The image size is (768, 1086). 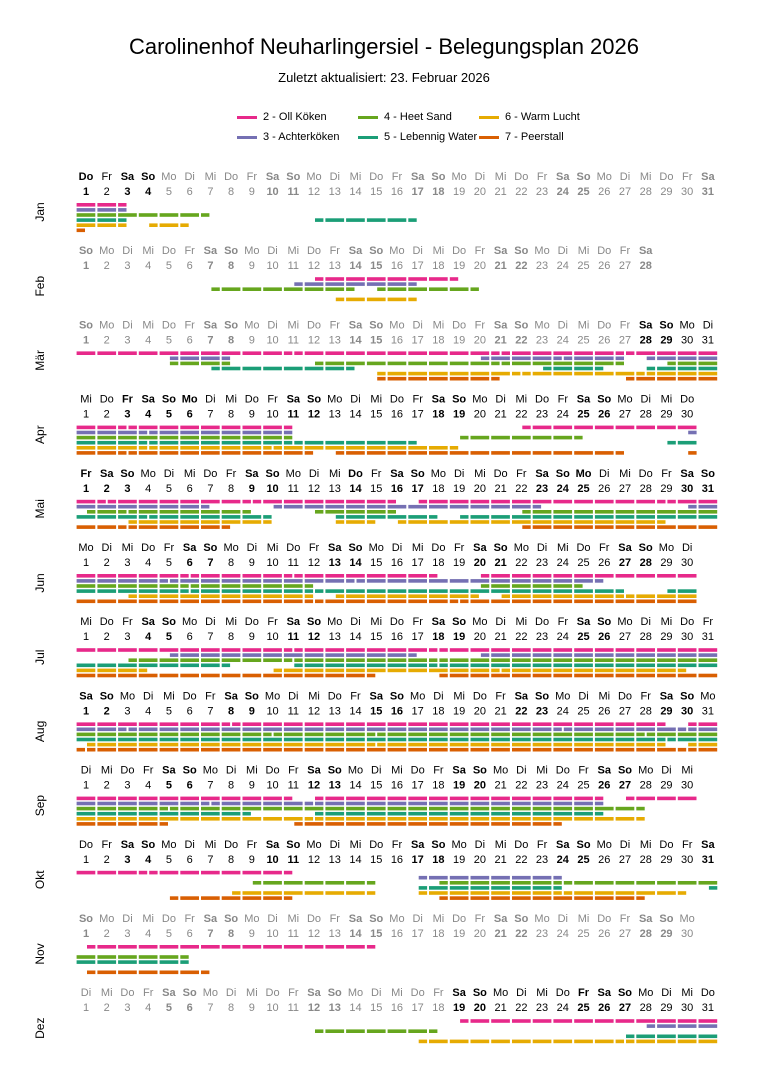 What do you see at coordinates (583, 489) in the screenshot?
I see `day-label: 25` at bounding box center [583, 489].